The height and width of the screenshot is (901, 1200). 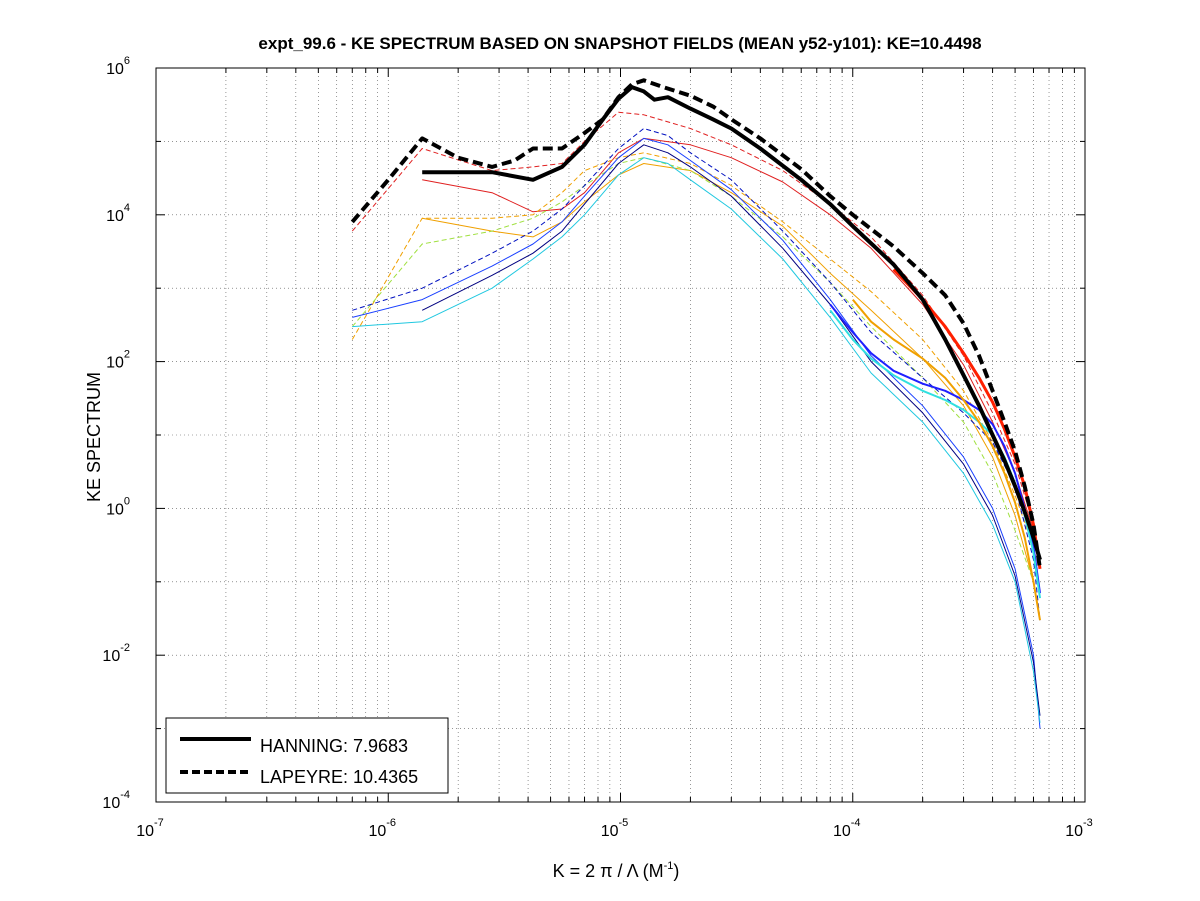 What do you see at coordinates (118, 213) in the screenshot?
I see `y-tick-label: 10⁴` at bounding box center [118, 213].